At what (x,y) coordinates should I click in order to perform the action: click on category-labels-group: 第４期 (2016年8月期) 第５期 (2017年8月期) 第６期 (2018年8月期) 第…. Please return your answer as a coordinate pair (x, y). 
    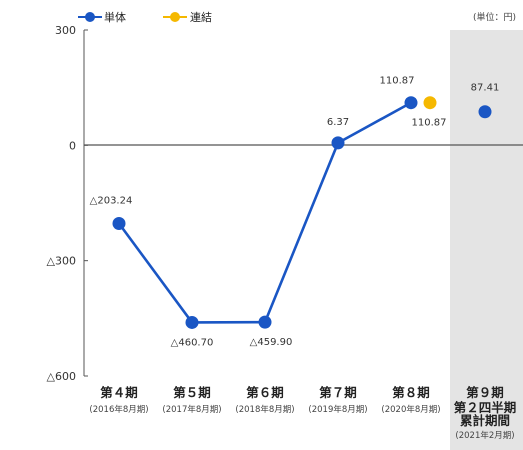
    Looking at the image, I should click on (302, 413).